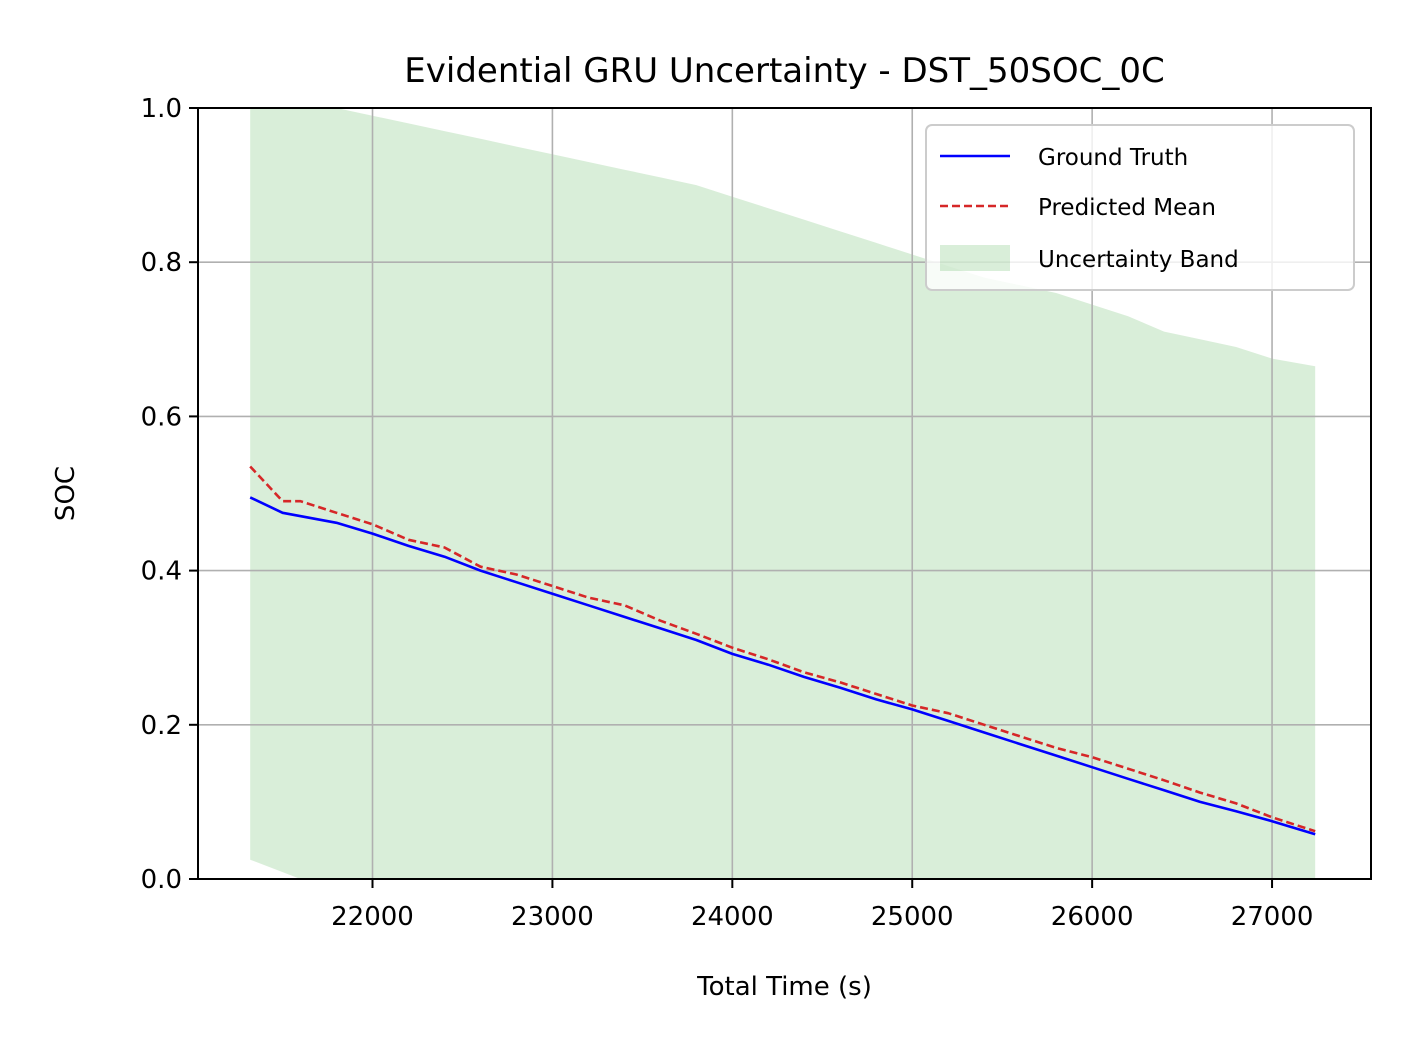 This screenshot has width=1416, height=1050. I want to click on y-tick-label-0: 0.0, so click(161, 880).